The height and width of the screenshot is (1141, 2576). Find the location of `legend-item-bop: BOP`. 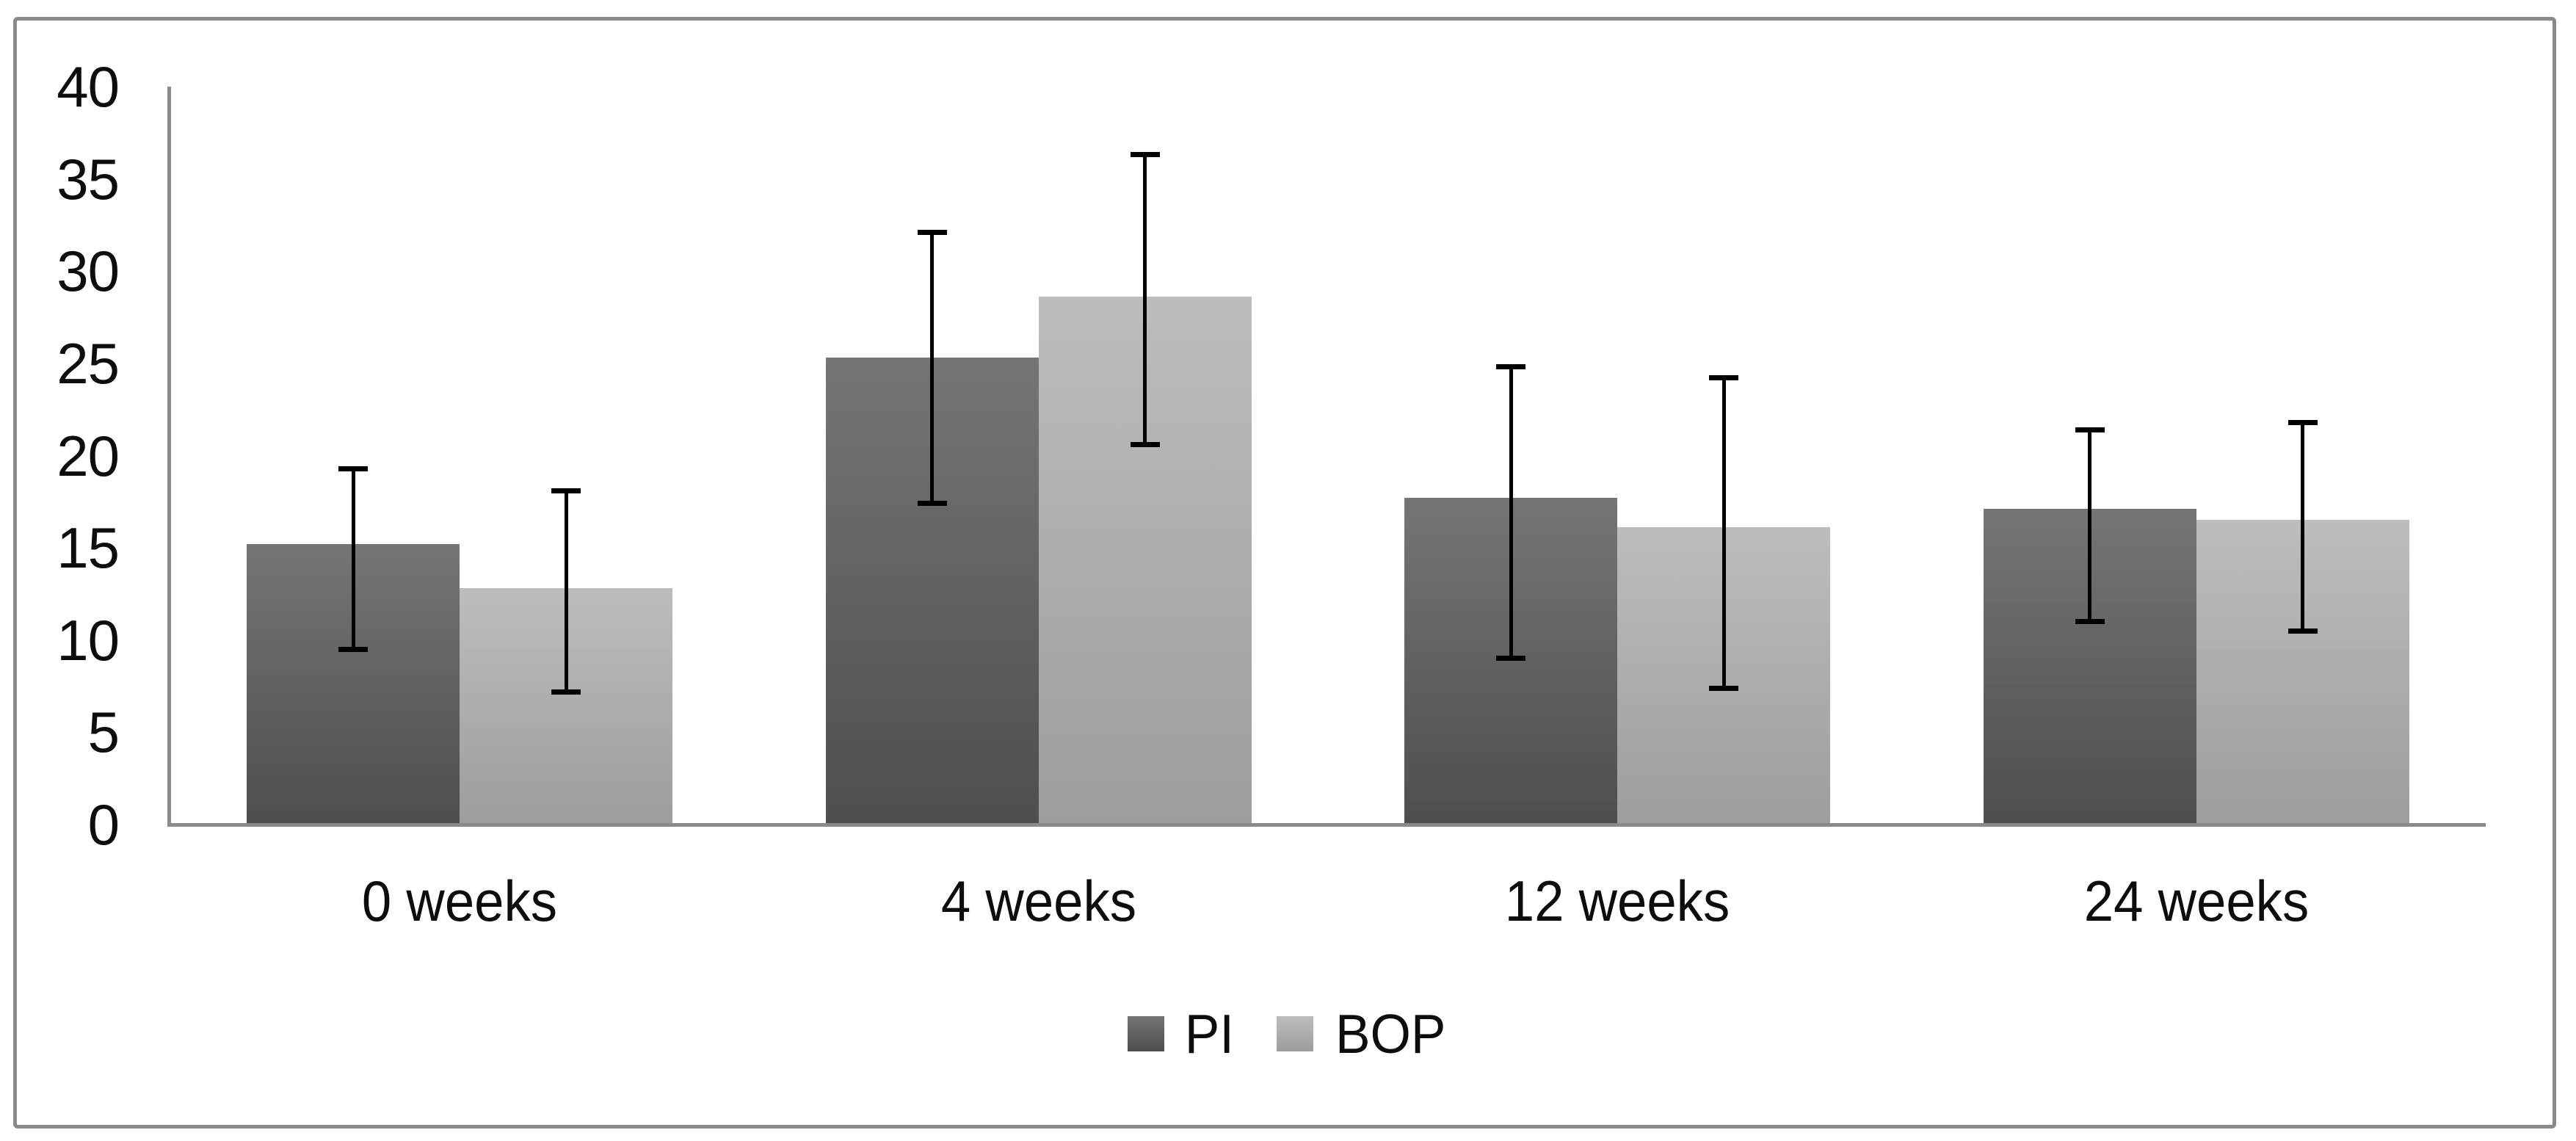

legend-item-bop: BOP is located at coordinates (1362, 1033).